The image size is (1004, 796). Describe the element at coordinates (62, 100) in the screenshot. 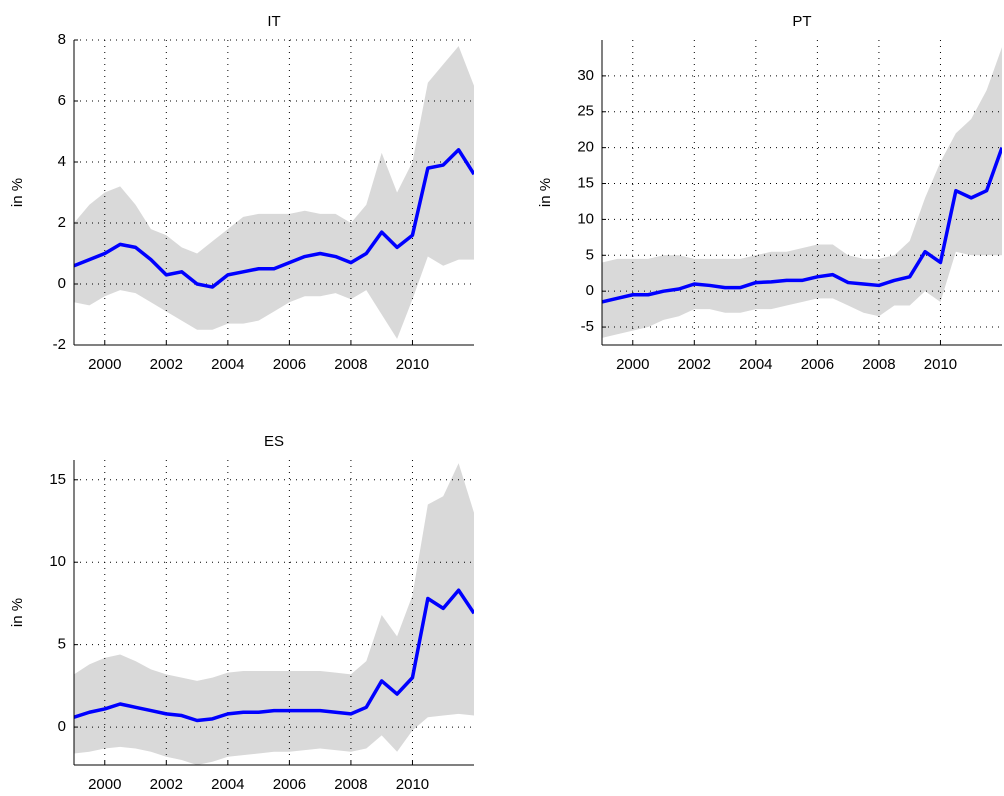

I see `y-tick-label: 6` at that location.